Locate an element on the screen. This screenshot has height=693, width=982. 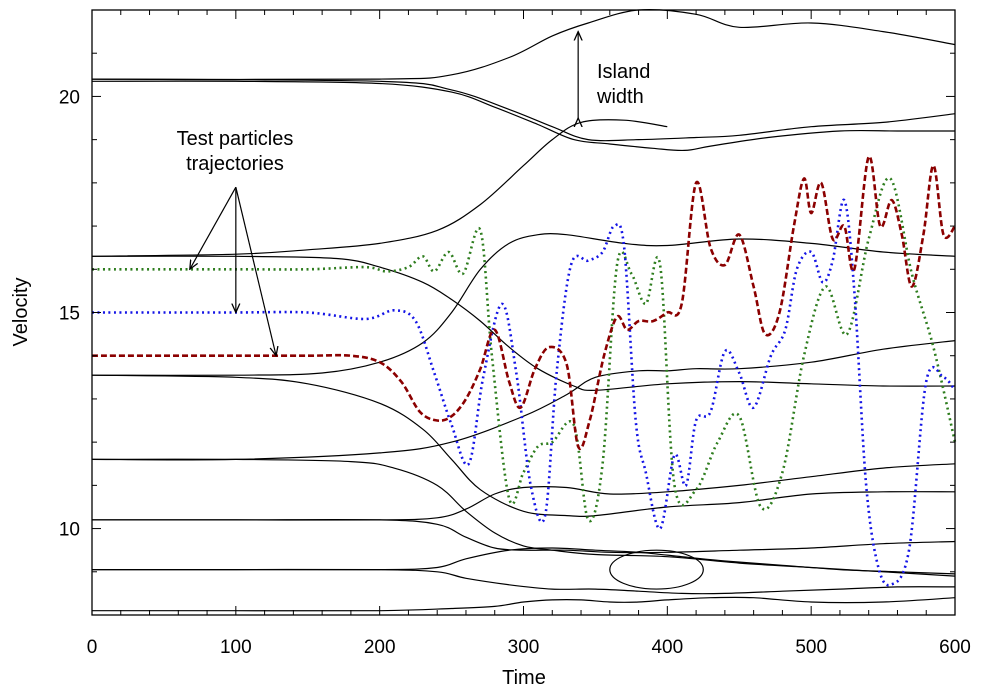
x-axis-title: Time is located at coordinates (524, 678).